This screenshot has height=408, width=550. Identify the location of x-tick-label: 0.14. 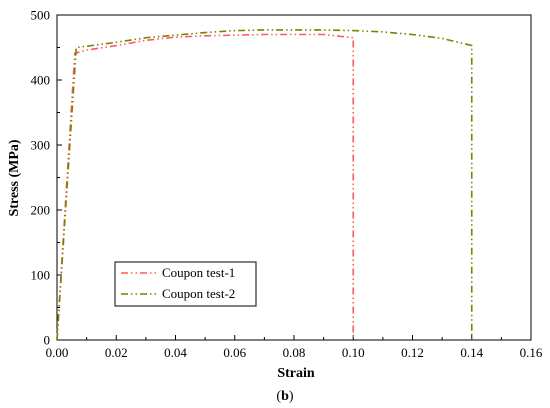
(471, 352).